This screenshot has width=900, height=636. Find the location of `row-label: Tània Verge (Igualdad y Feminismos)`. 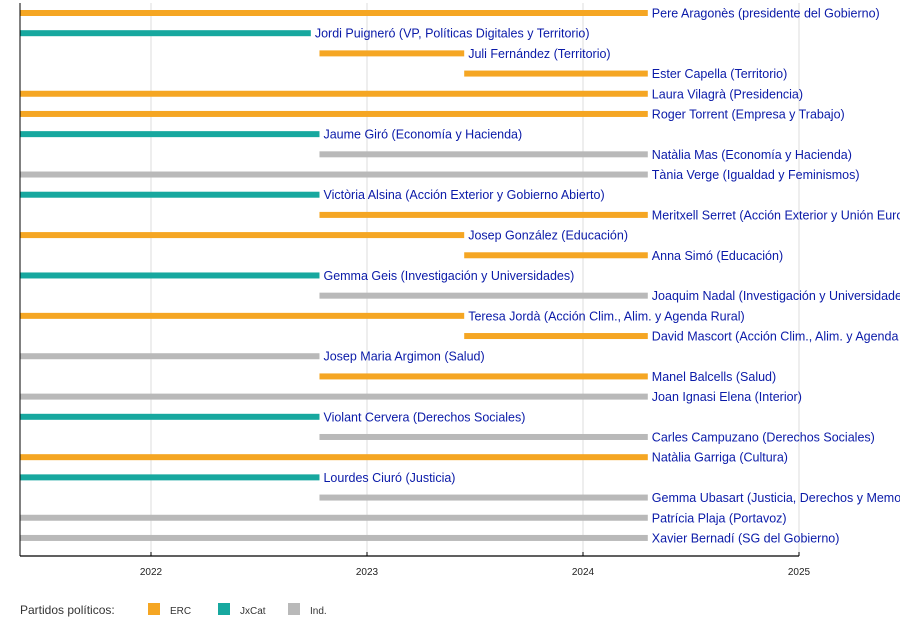

row-label: Tània Verge (Igualdad y Feminismos) is located at coordinates (756, 175).